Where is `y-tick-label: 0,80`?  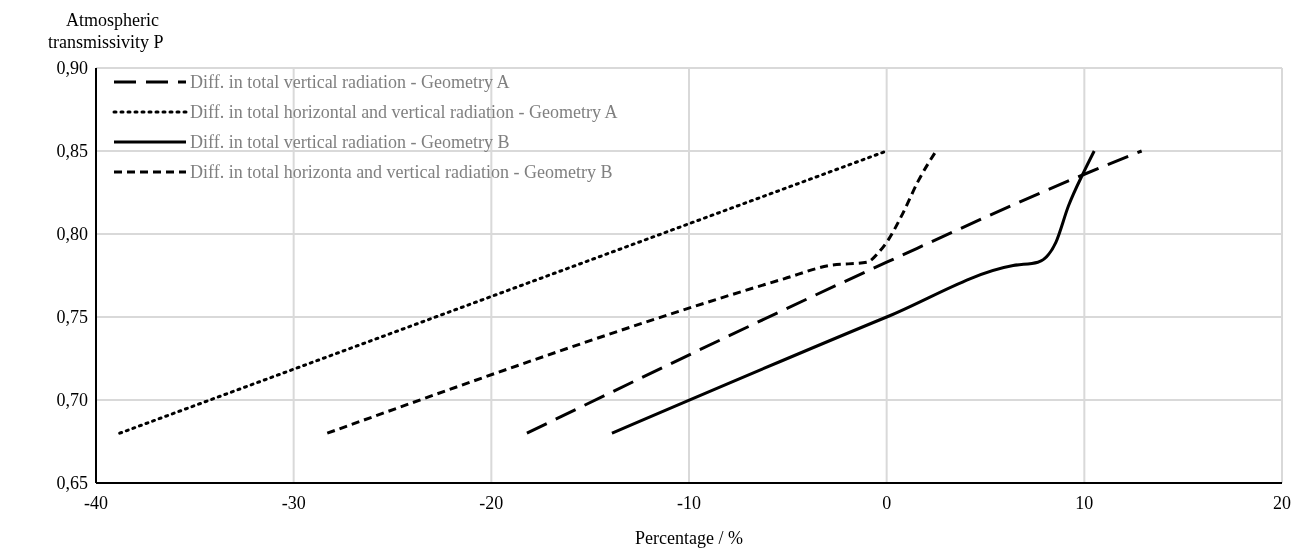
y-tick-label: 0,80 is located at coordinates (72, 234).